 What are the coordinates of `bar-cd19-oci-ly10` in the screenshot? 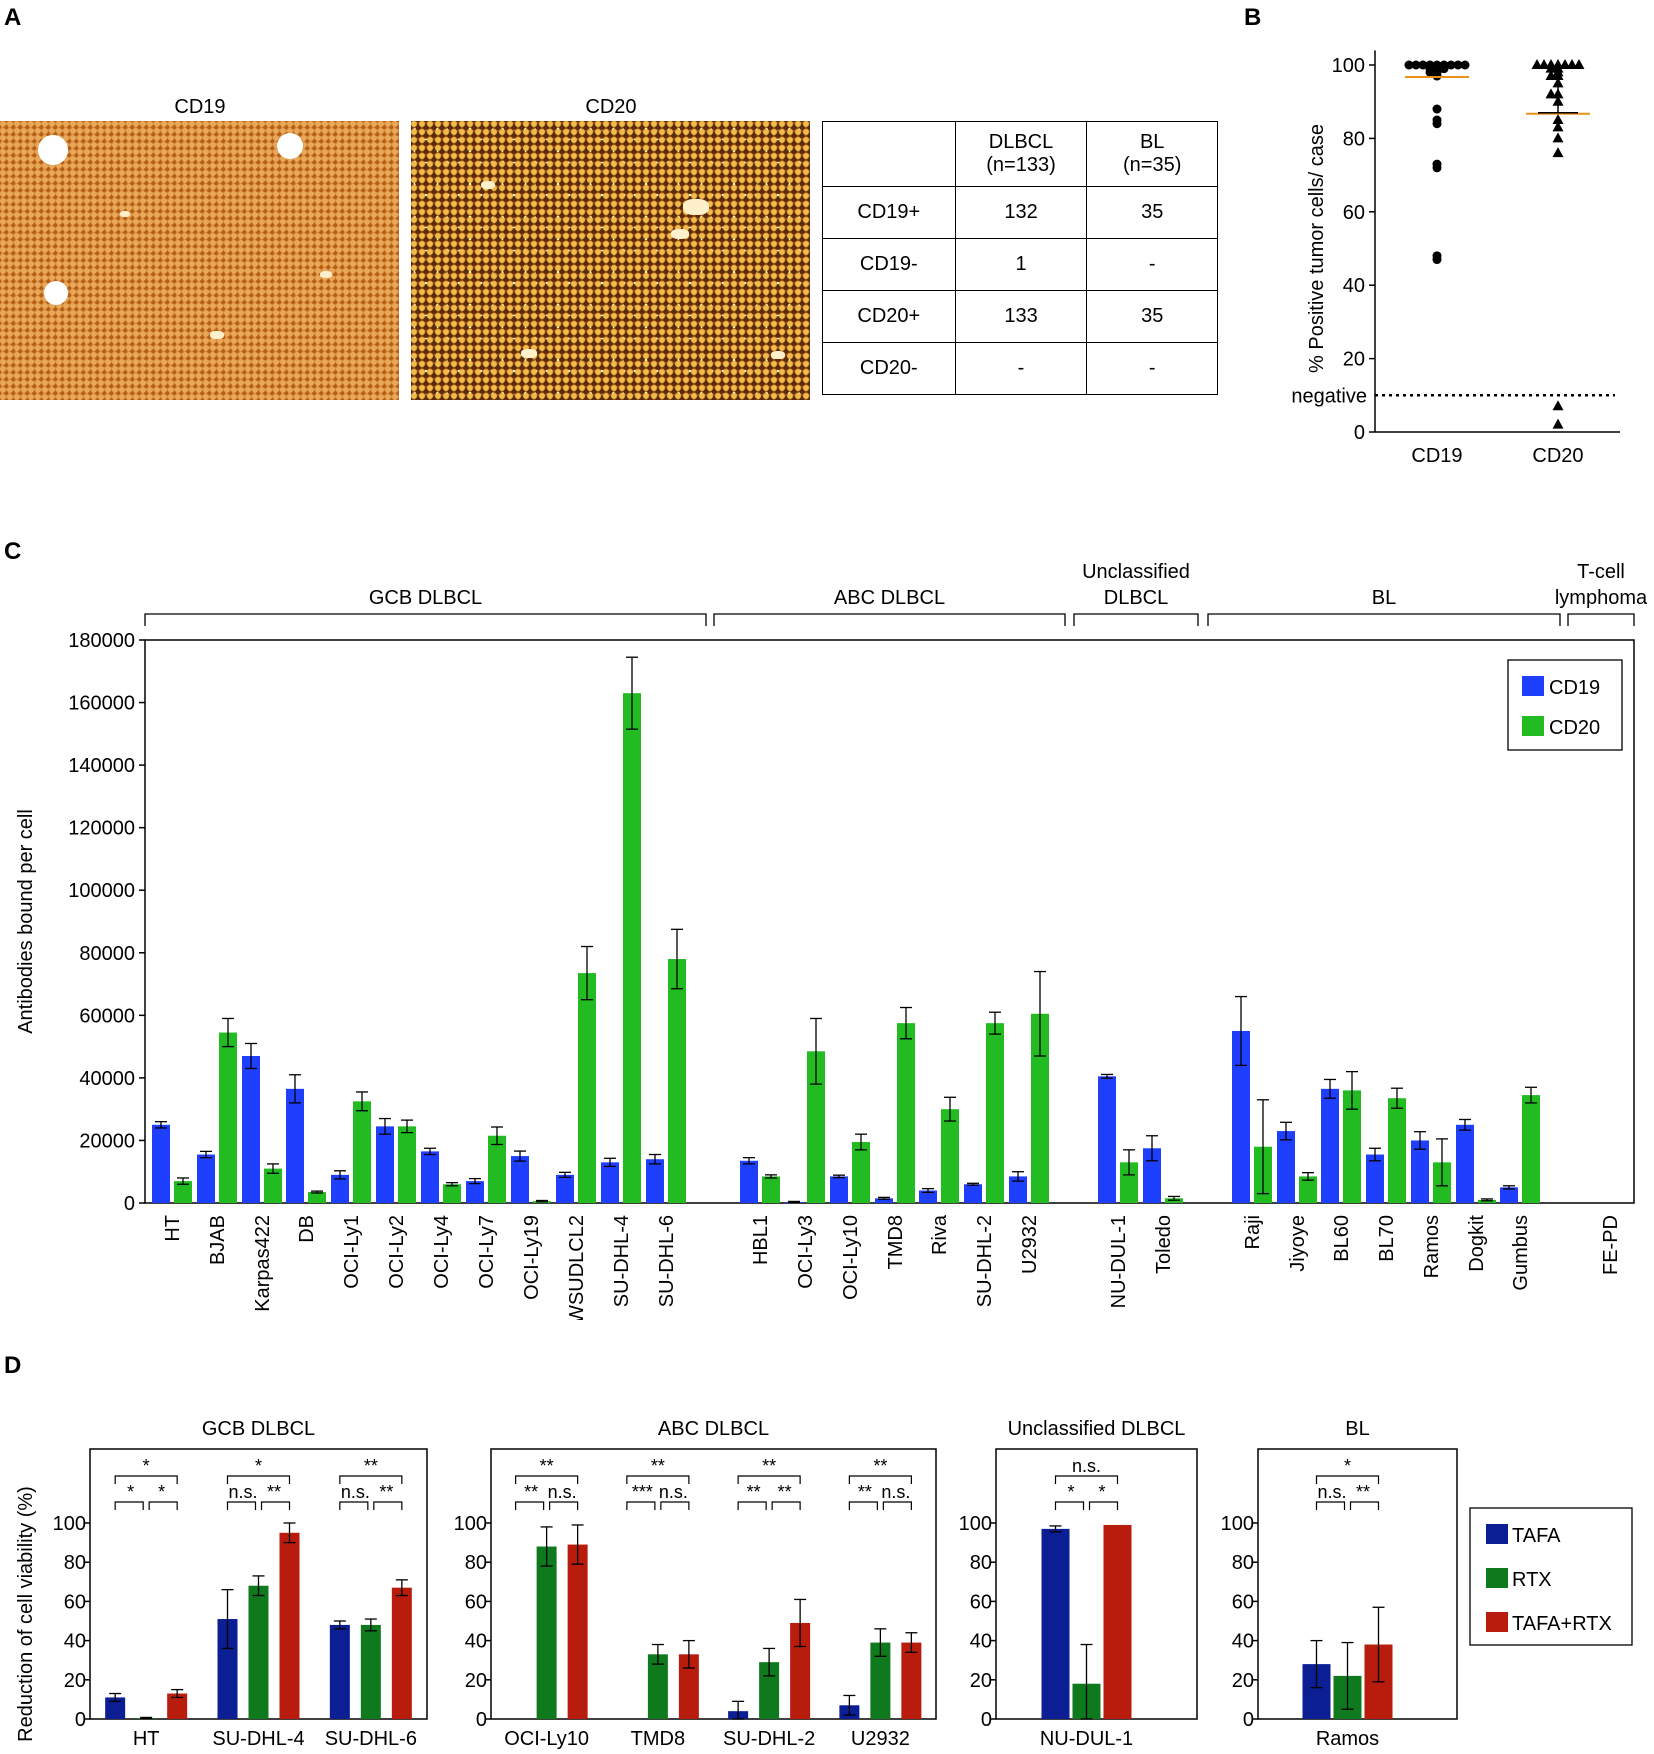 It's located at (839, 1189).